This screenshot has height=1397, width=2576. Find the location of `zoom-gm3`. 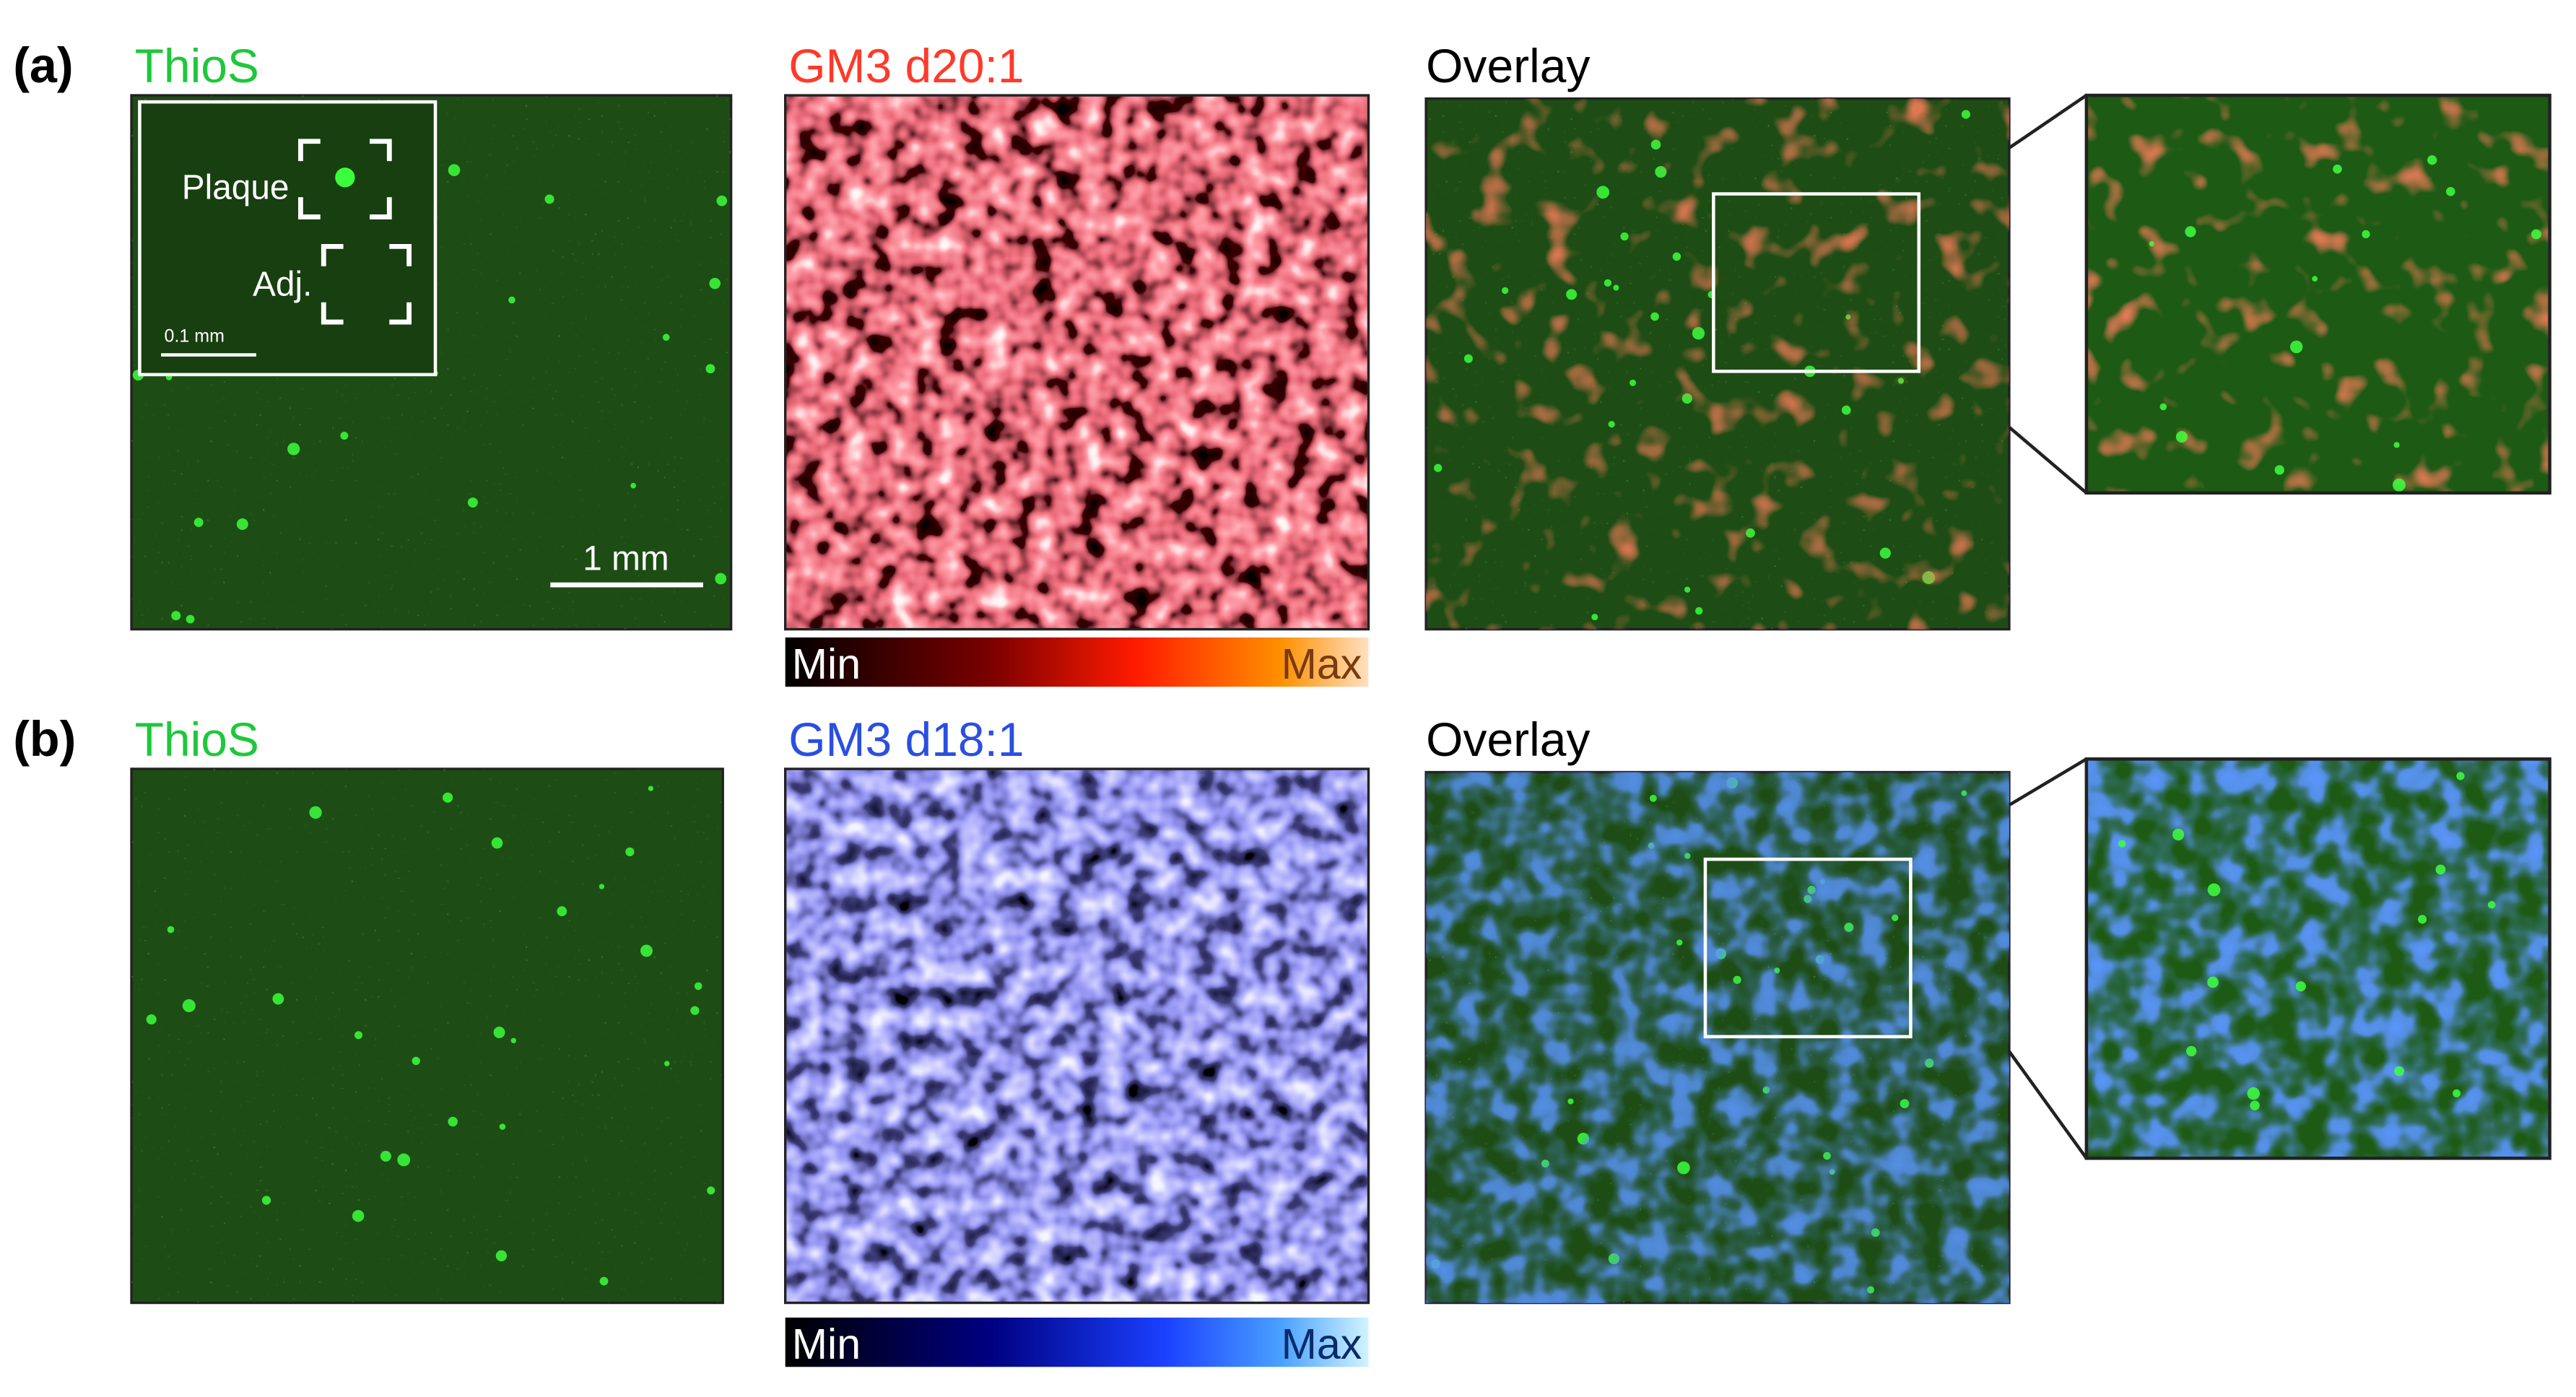

zoom-gm3 is located at coordinates (2318, 294).